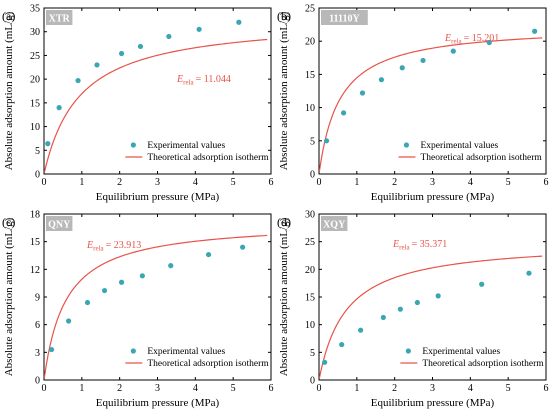 Image resolution: width=550 pixels, height=416 pixels. What do you see at coordinates (35, 215) in the screenshot?
I see `y-tick-label: 18` at bounding box center [35, 215].